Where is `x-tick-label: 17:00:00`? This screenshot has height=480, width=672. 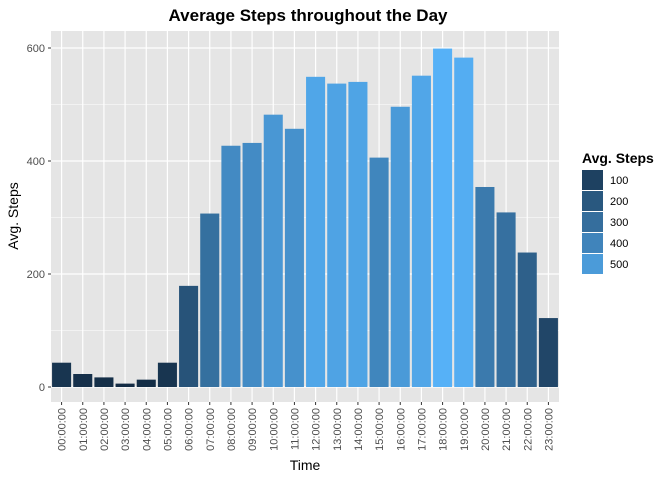
x-tick-label: 17:00:00 is located at coordinates (422, 429).